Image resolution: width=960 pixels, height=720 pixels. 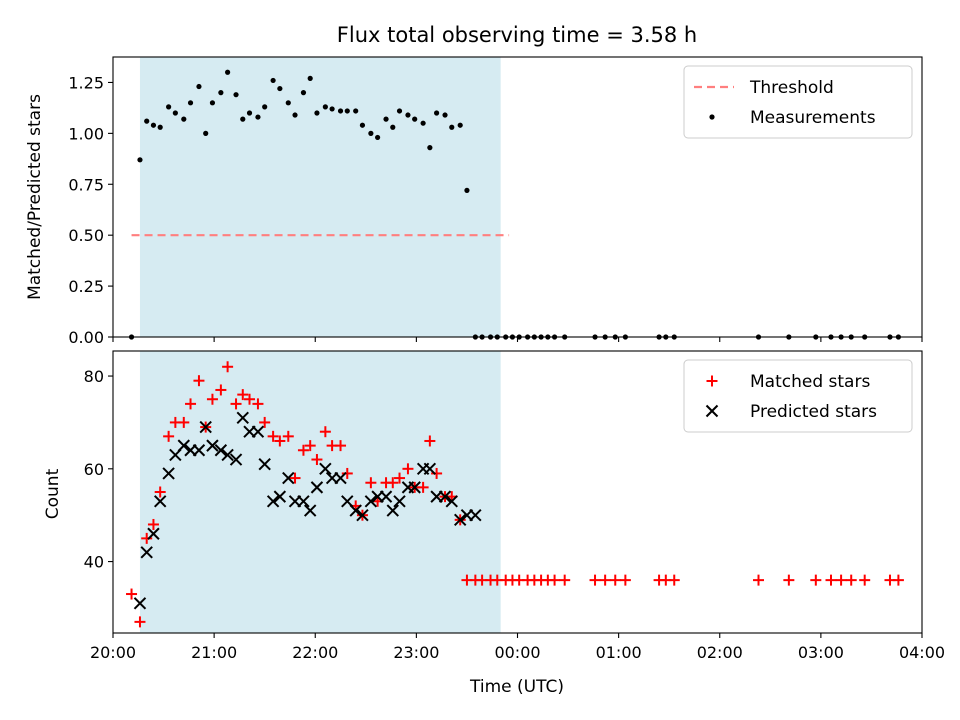 What do you see at coordinates (320, 197) in the screenshot?
I see `top-observing-span` at bounding box center [320, 197].